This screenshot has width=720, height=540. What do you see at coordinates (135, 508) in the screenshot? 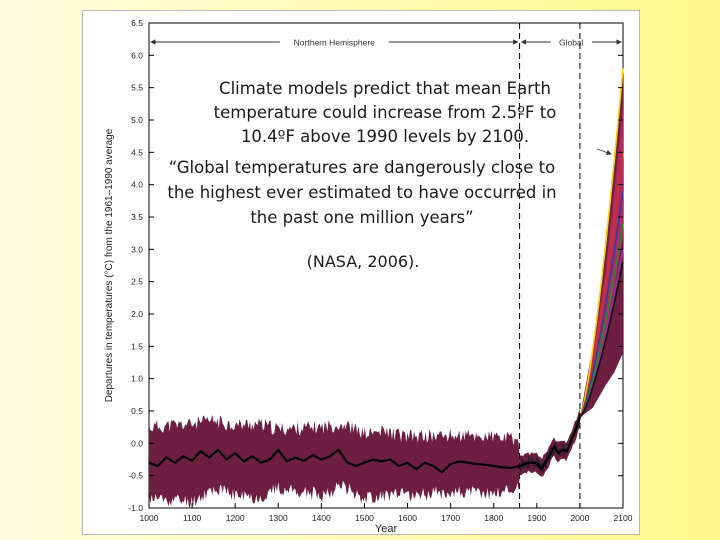
I see `y-tick-label-0: -1.0` at bounding box center [135, 508].